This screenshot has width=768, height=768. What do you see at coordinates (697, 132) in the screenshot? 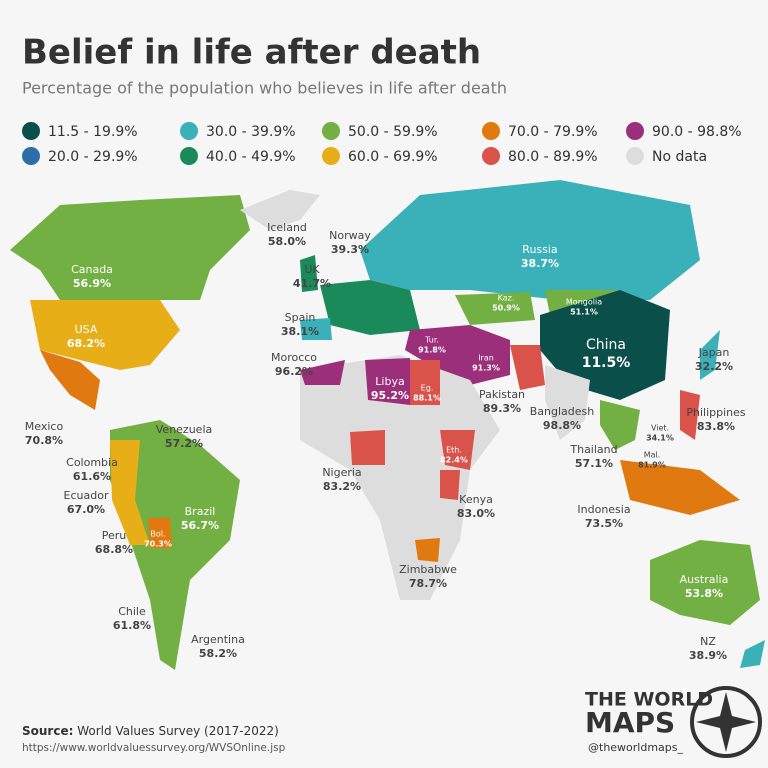
I see `legend-label: 90.0 - 98.8%` at bounding box center [697, 132].